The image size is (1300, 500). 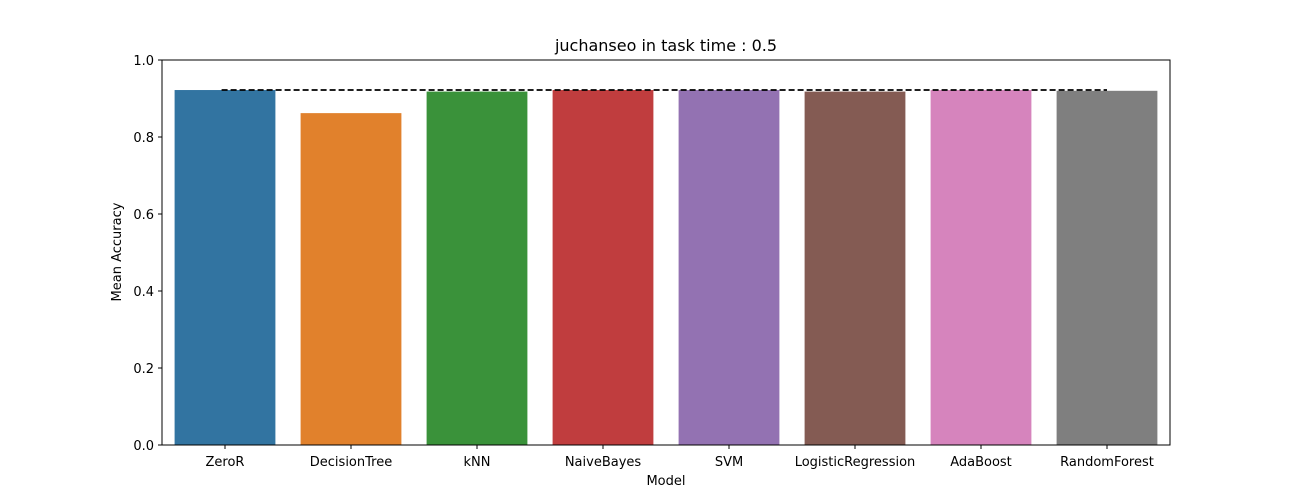 What do you see at coordinates (143, 138) in the screenshot?
I see `y-tick-label: 0.8` at bounding box center [143, 138].